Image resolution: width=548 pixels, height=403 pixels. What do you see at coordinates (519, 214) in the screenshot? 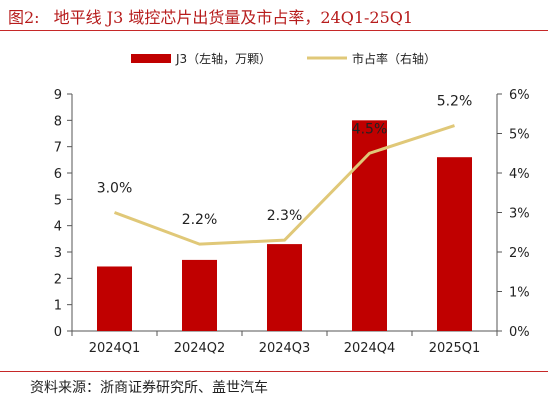
I see `y-right-tick-label: 3%` at bounding box center [519, 214].